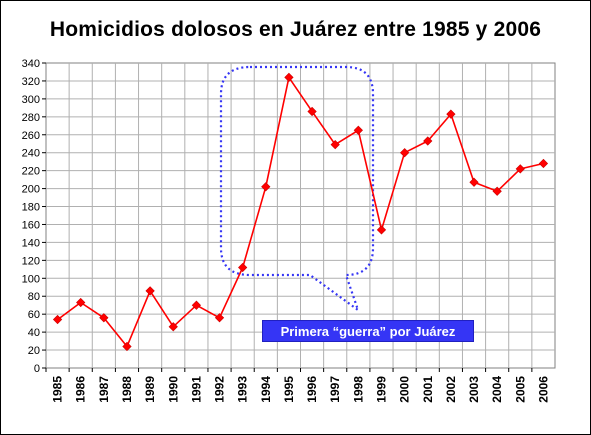 This screenshot has height=435, width=591. Describe the element at coordinates (31, 118) in the screenshot. I see `y-tick-label: 280` at that location.